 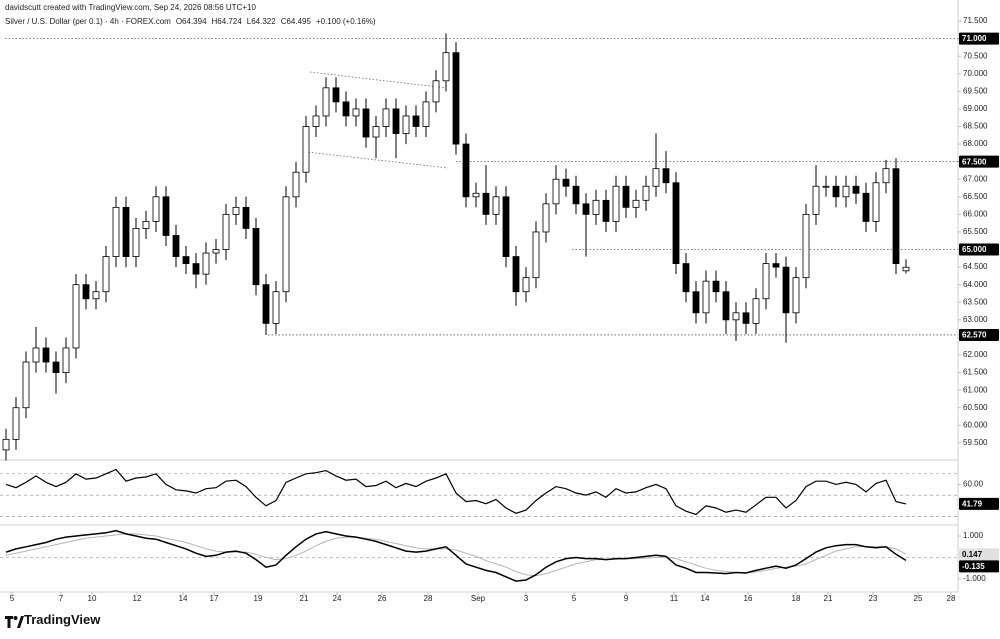 I want to click on x-tick-label: 17, so click(x=214, y=598).